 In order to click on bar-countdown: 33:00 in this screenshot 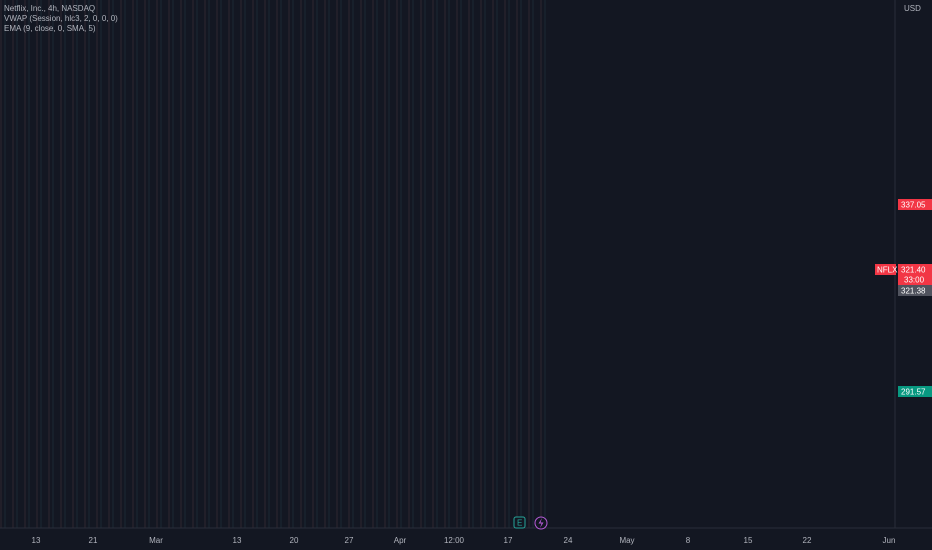, I will do `click(914, 280)`.